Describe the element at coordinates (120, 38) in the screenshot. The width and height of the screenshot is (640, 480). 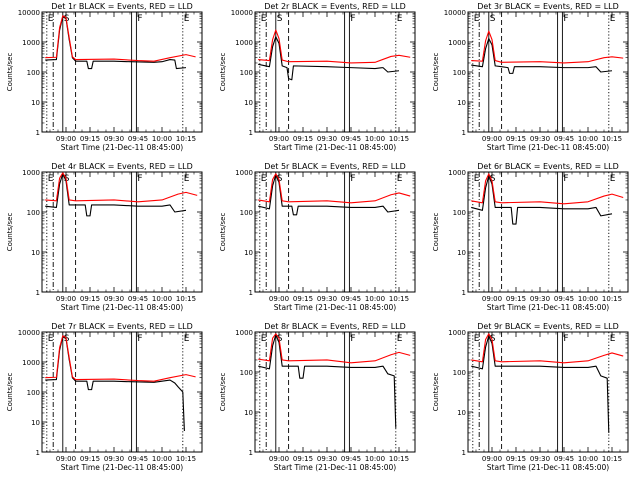
I see `series-line-lld` at that location.